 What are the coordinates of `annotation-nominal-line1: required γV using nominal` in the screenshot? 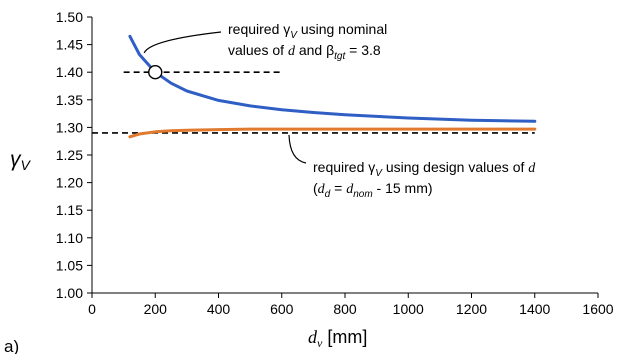 It's located at (307, 31).